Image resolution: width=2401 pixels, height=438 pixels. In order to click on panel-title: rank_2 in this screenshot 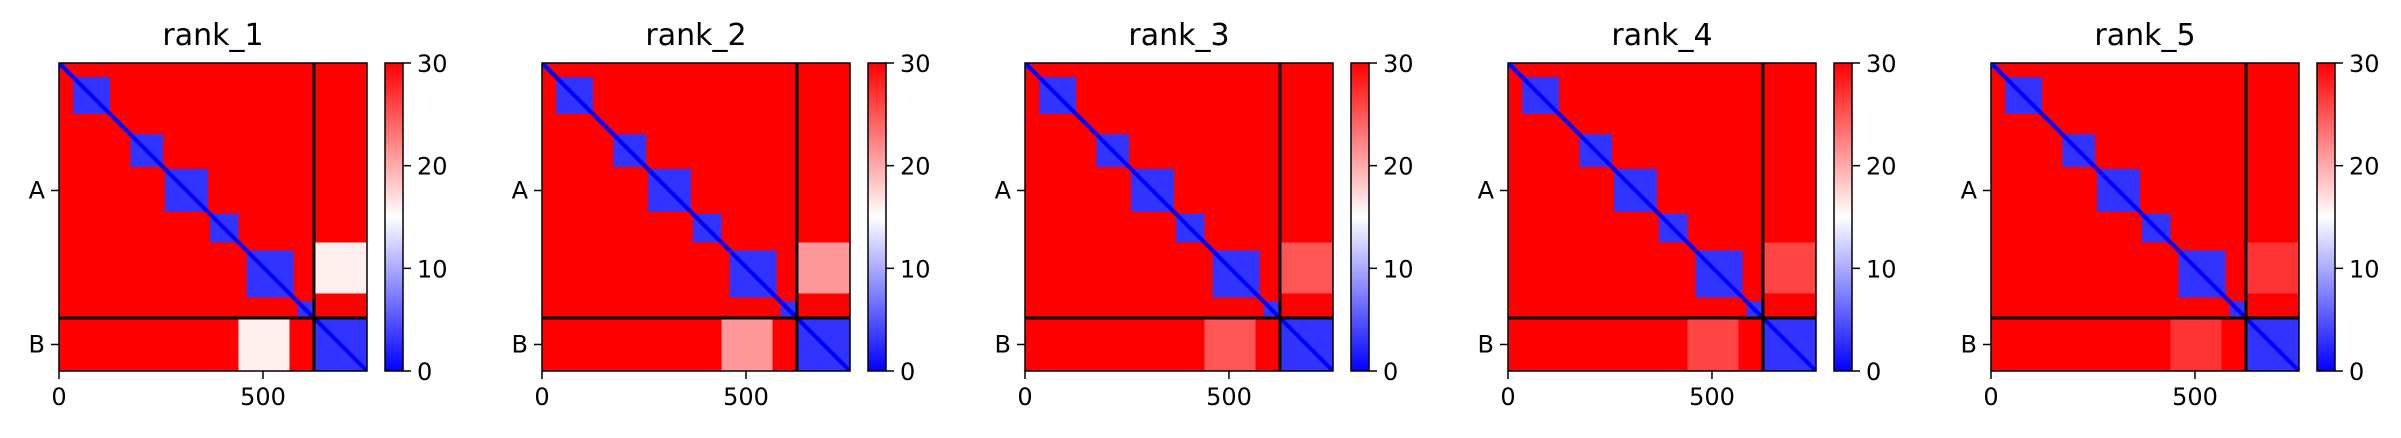, I will do `click(695, 35)`.